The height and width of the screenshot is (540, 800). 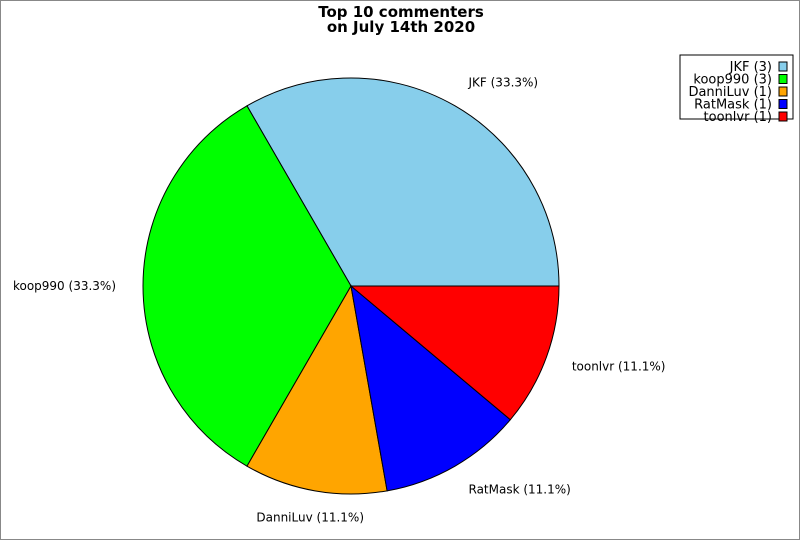 I want to click on slice-label-jkf: JKF (33.3%), so click(x=503, y=82).